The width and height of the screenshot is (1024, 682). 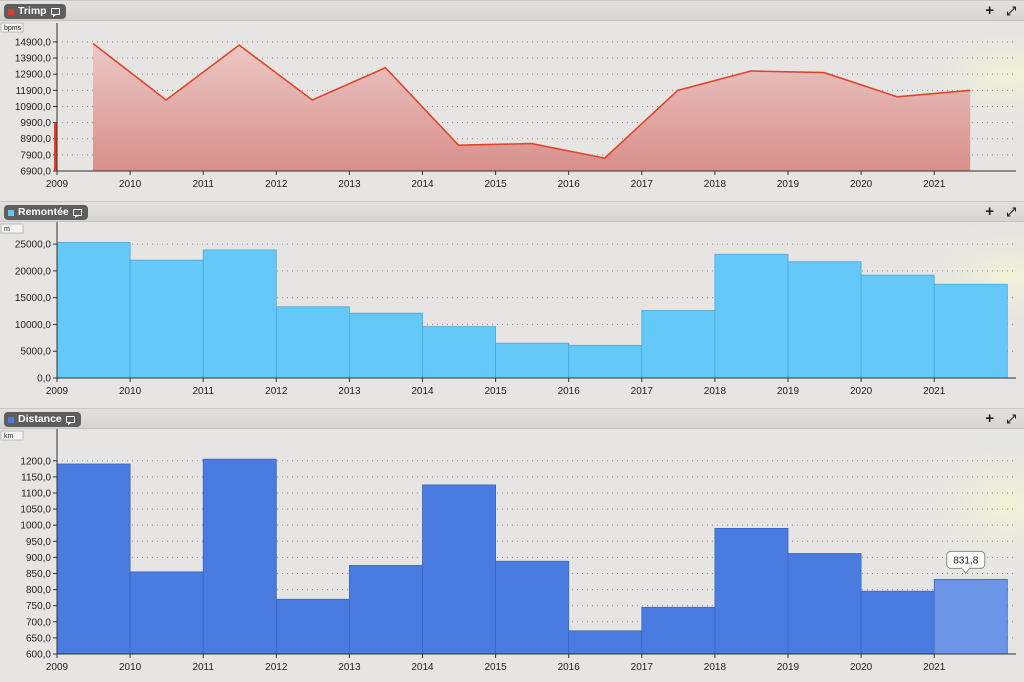 I want to click on y-tick-label: 9900,0, so click(x=35, y=123).